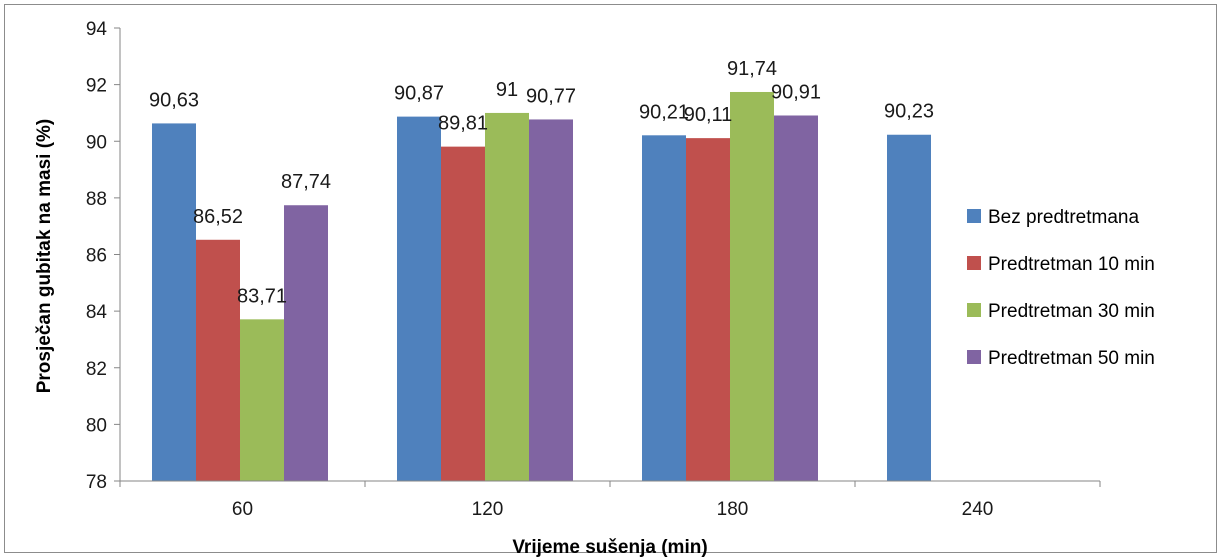  What do you see at coordinates (218, 217) in the screenshot?
I see `data-label: 86,52` at bounding box center [218, 217].